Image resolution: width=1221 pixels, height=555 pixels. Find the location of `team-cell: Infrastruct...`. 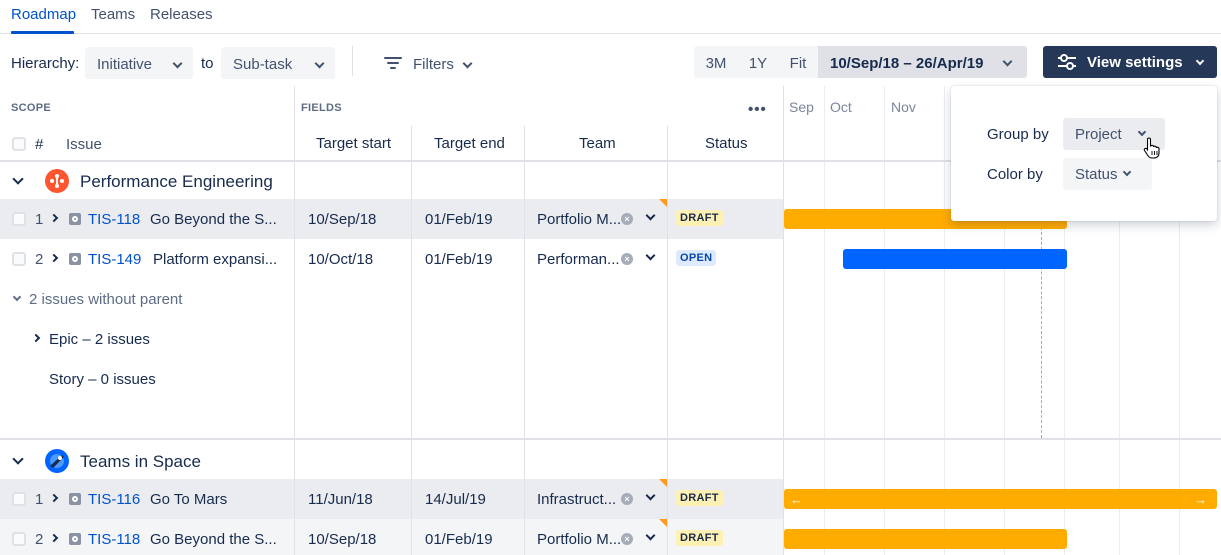

team-cell: Infrastruct... is located at coordinates (577, 499).